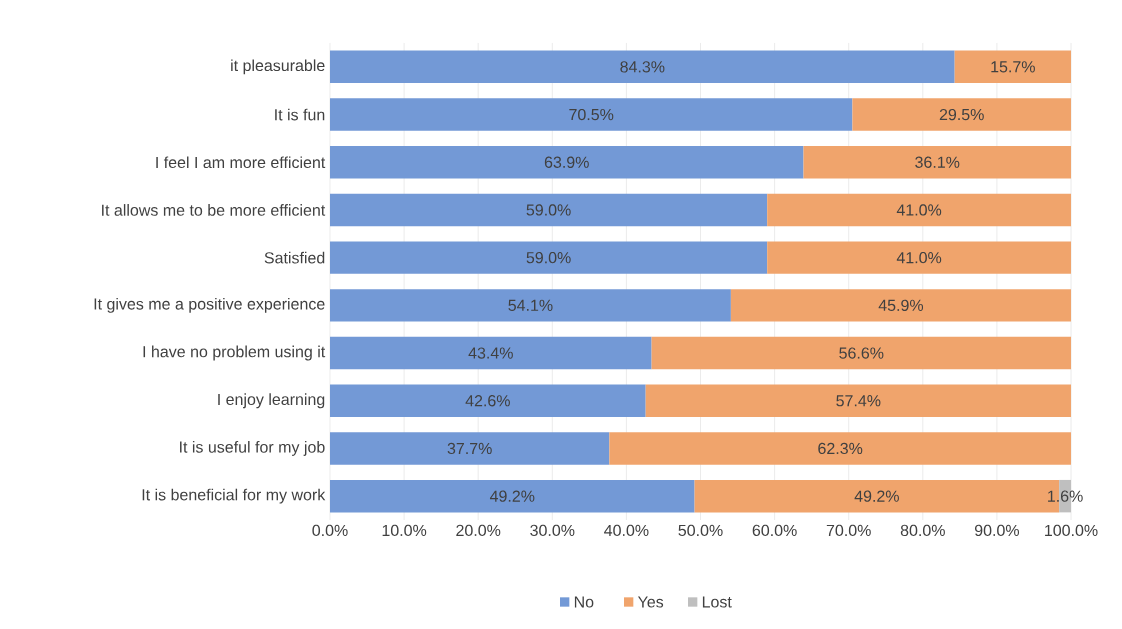 The width and height of the screenshot is (1122, 629). Describe the element at coordinates (1065, 496) in the screenshot. I see `data-label: 1.6%` at that location.